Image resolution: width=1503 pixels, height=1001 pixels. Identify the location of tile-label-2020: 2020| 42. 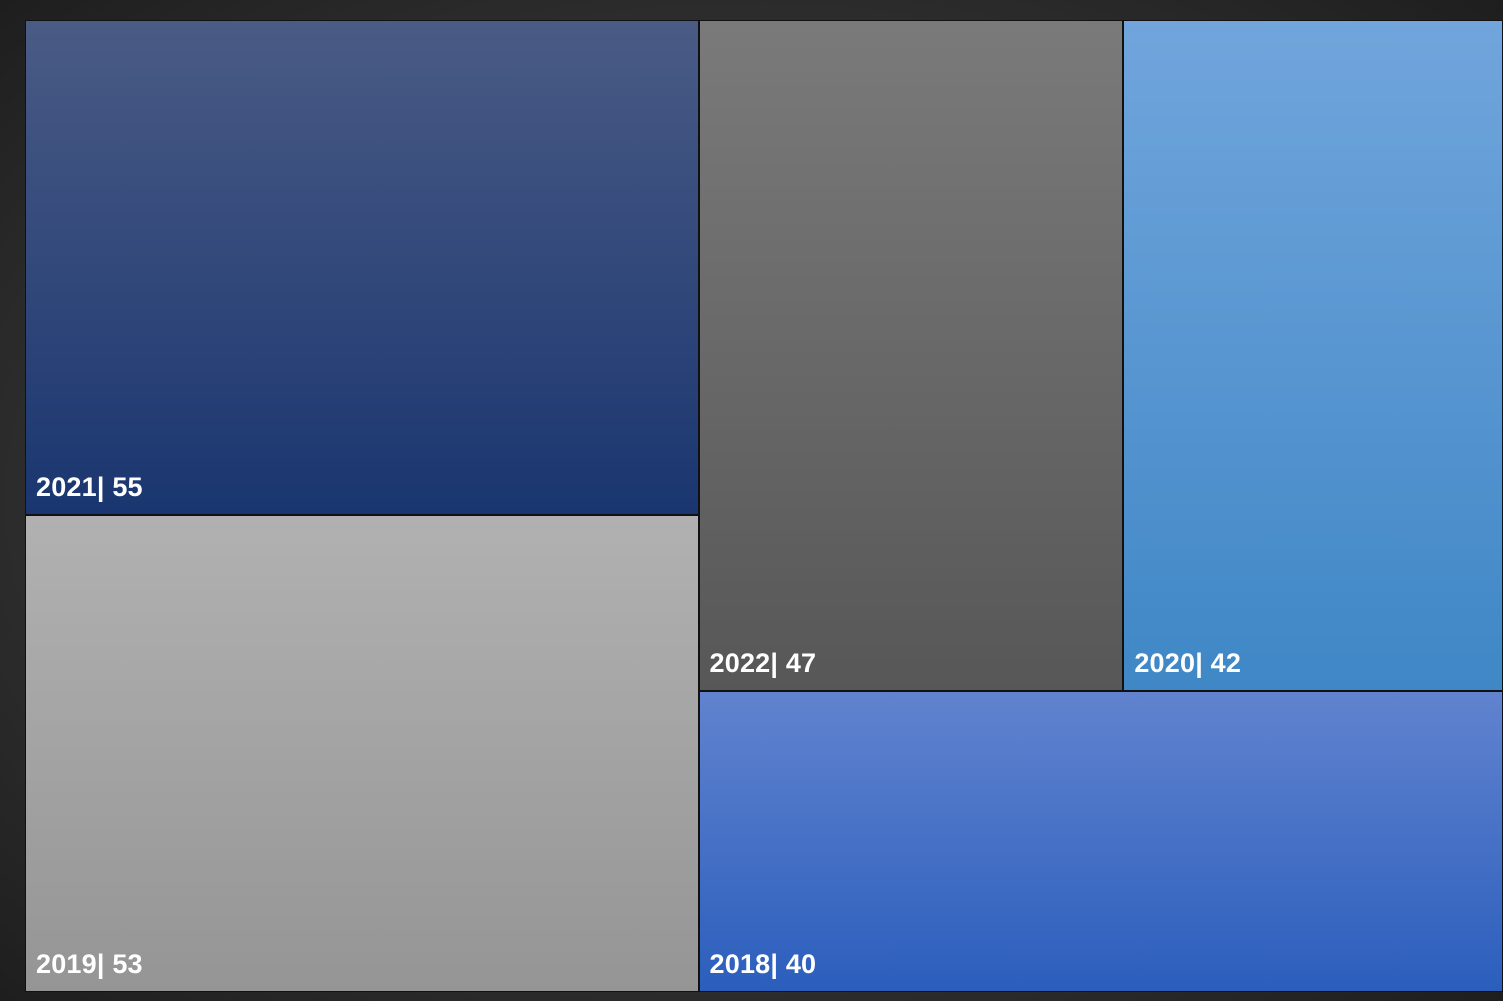
(1187, 663).